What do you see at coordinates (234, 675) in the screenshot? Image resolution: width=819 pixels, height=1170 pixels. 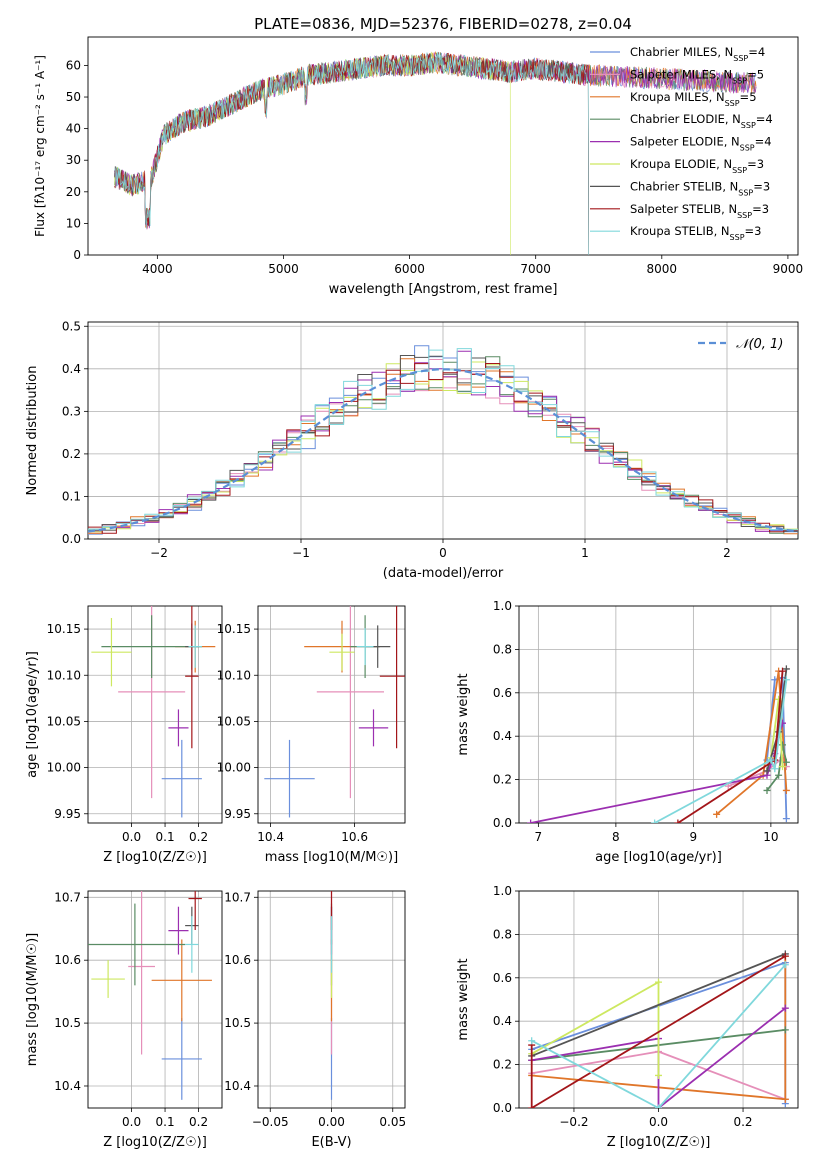 I see `y-tick-label: 10.10` at bounding box center [234, 675].